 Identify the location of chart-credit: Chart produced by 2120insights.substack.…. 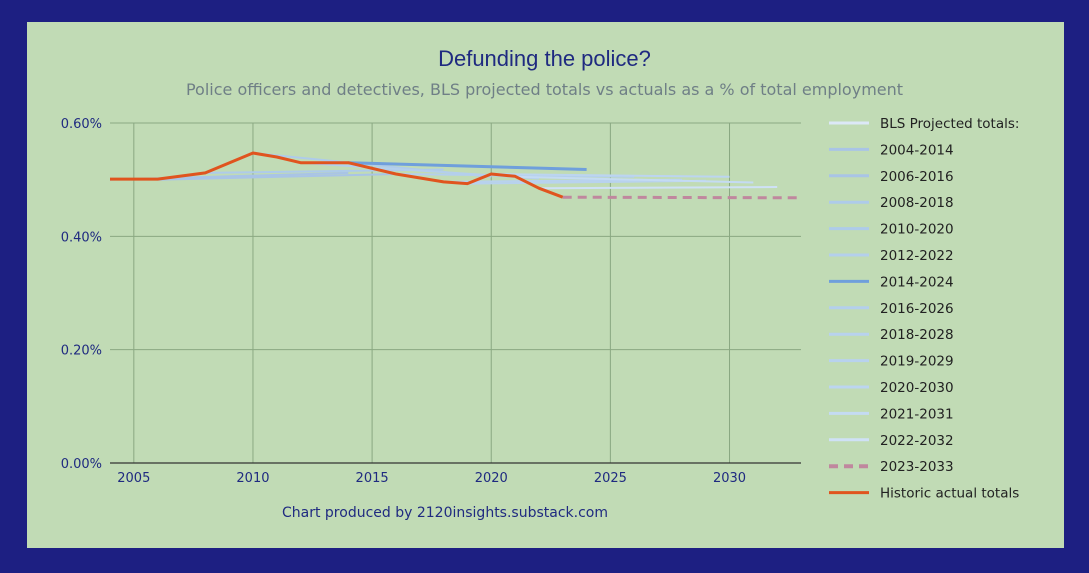
(445, 513).